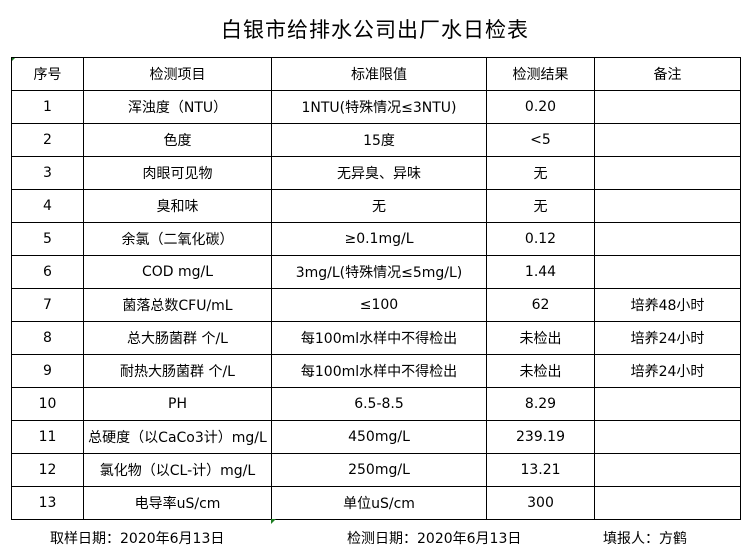 Image resolution: width=750 pixels, height=555 pixels. Describe the element at coordinates (273, 521) in the screenshot. I see `cell-marker` at that location.